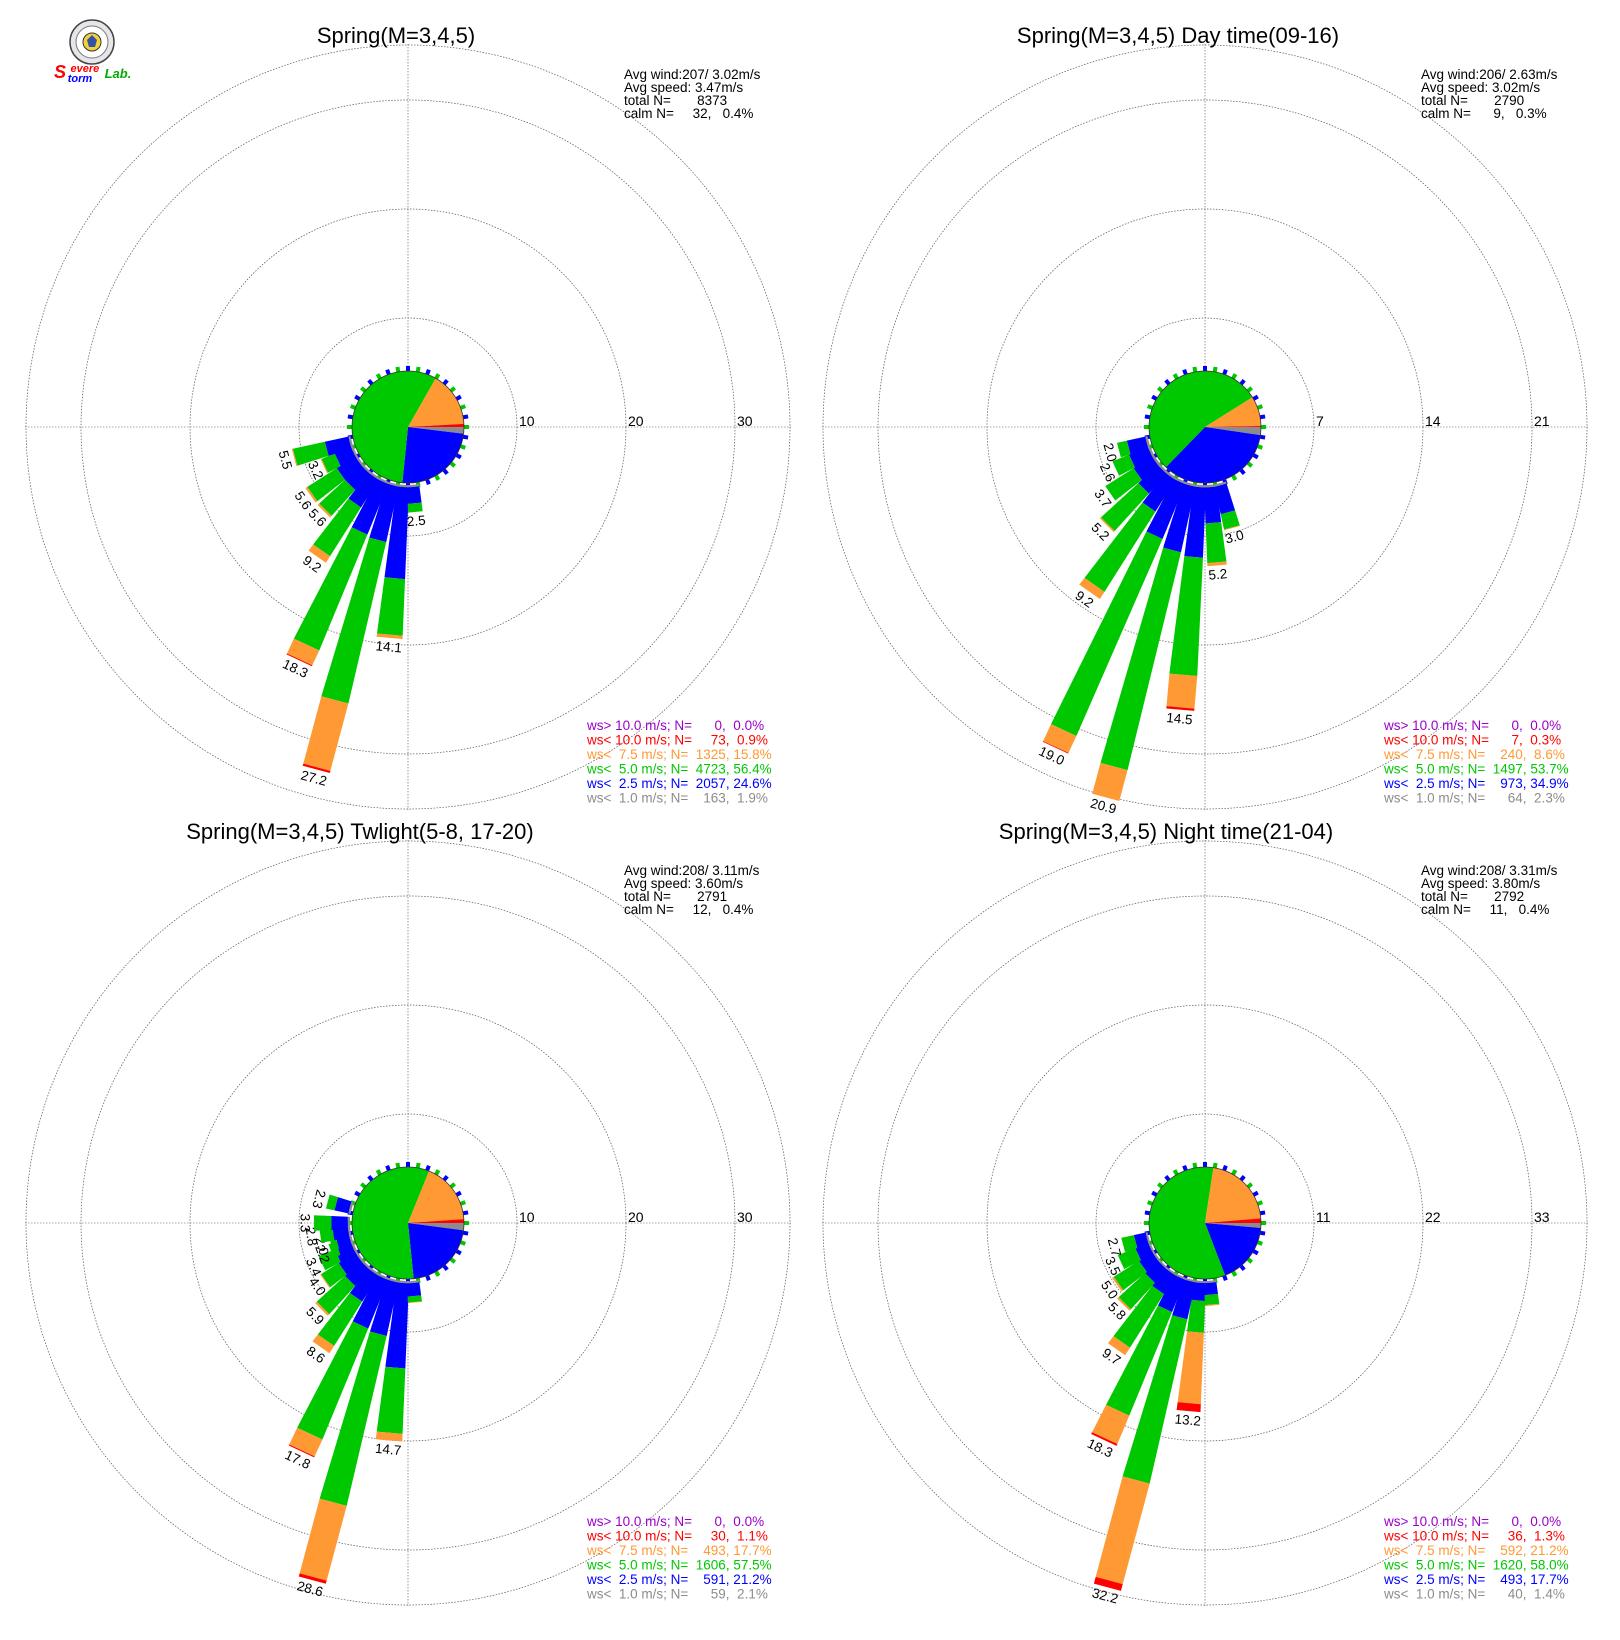 The height and width of the screenshot is (1640, 1620). I want to click on bar-value-label: 14.1, so click(388, 646).